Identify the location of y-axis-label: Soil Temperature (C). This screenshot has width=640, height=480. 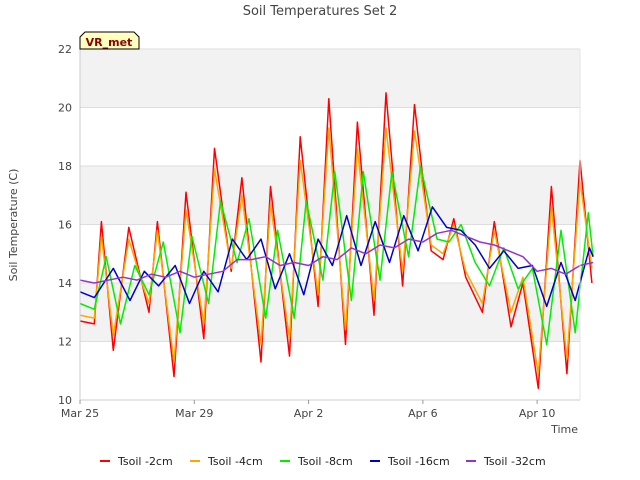
(13, 225).